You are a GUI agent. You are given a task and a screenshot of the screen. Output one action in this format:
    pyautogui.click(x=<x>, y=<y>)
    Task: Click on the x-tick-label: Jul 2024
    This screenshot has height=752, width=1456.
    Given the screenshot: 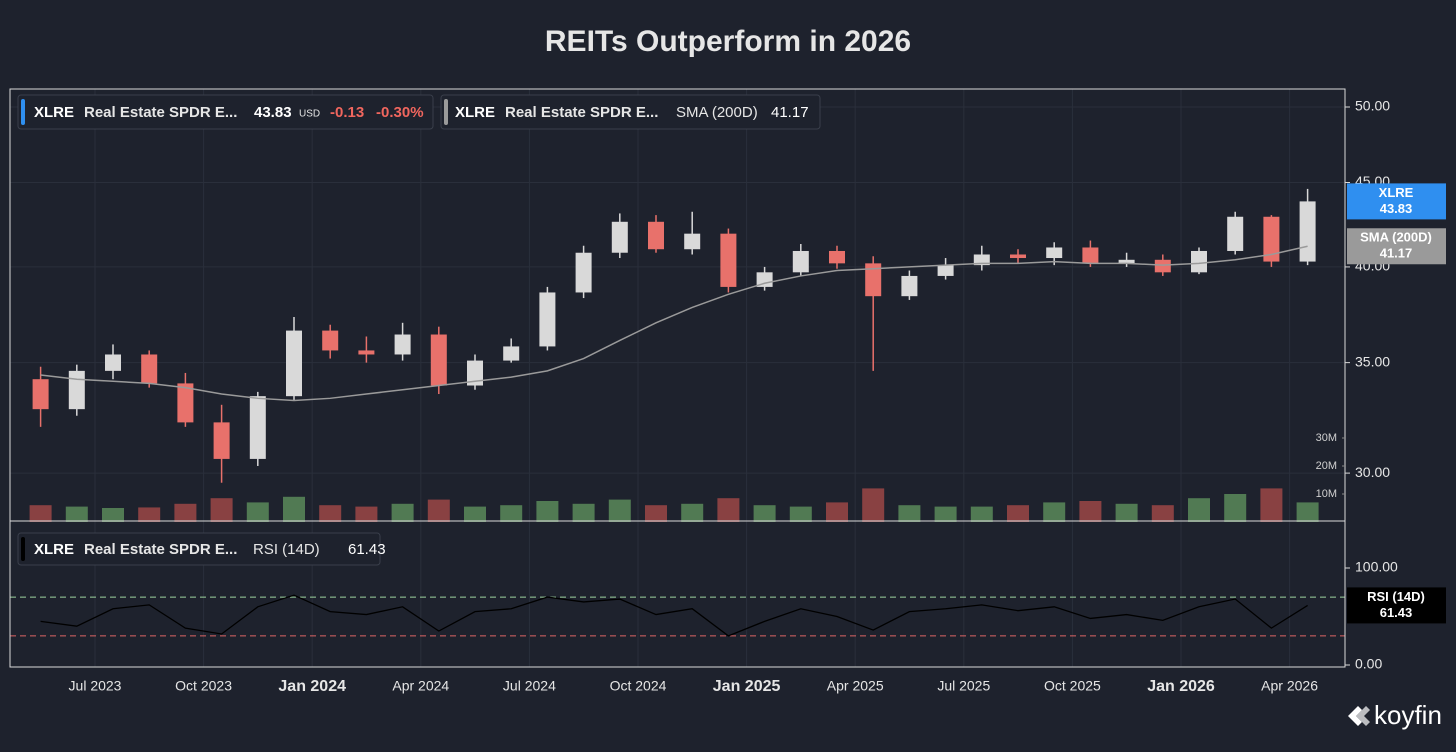 What is the action you would take?
    pyautogui.click(x=529, y=686)
    